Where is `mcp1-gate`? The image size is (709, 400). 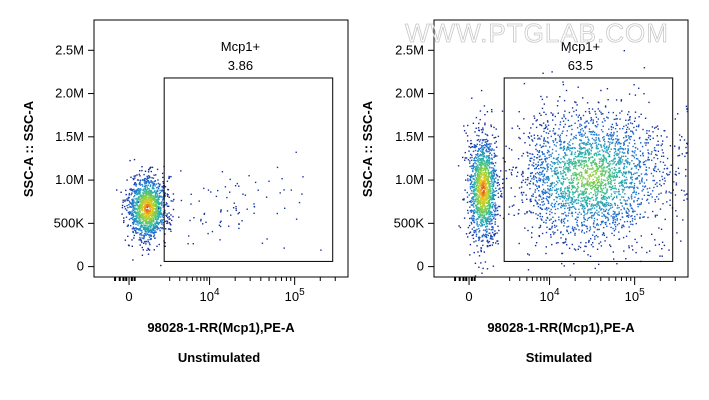 mcp1-gate is located at coordinates (248, 169).